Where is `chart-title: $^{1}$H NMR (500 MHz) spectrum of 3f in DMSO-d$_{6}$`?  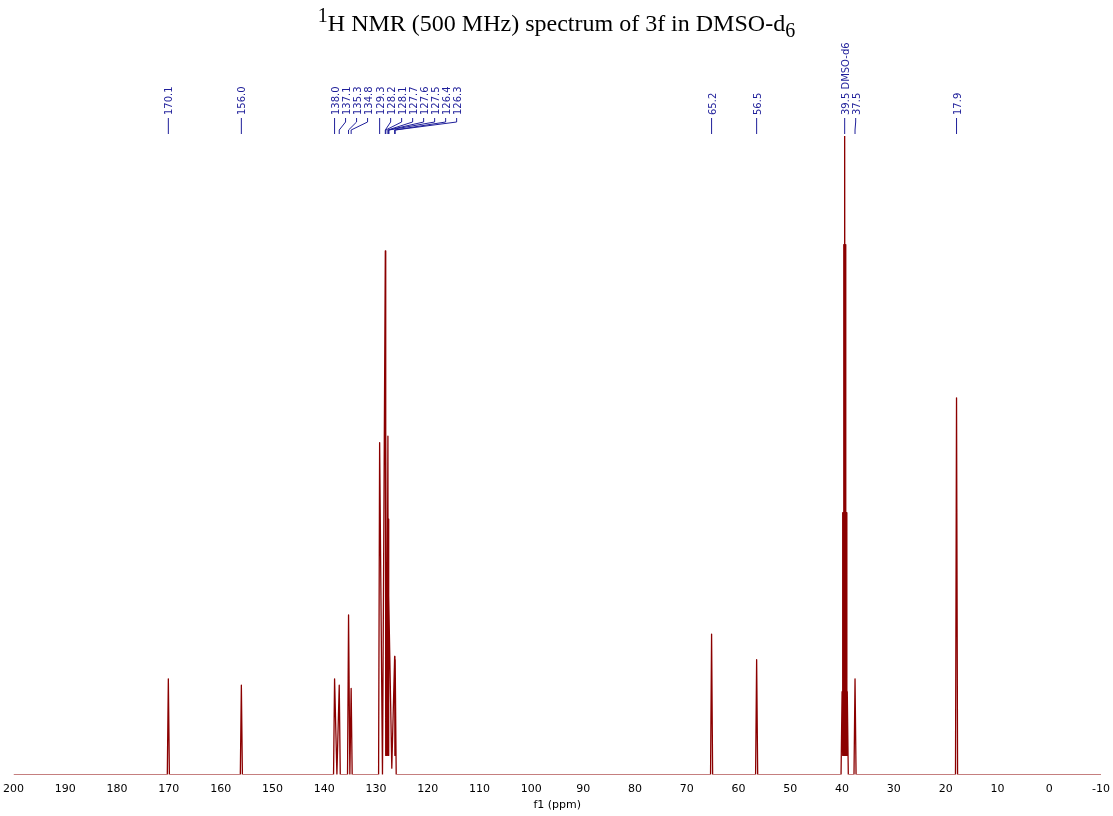 chart-title: $^{1}$H NMR (500 MHz) spectrum of 3f in DMSO-d$_{6}$ is located at coordinates (556, 23).